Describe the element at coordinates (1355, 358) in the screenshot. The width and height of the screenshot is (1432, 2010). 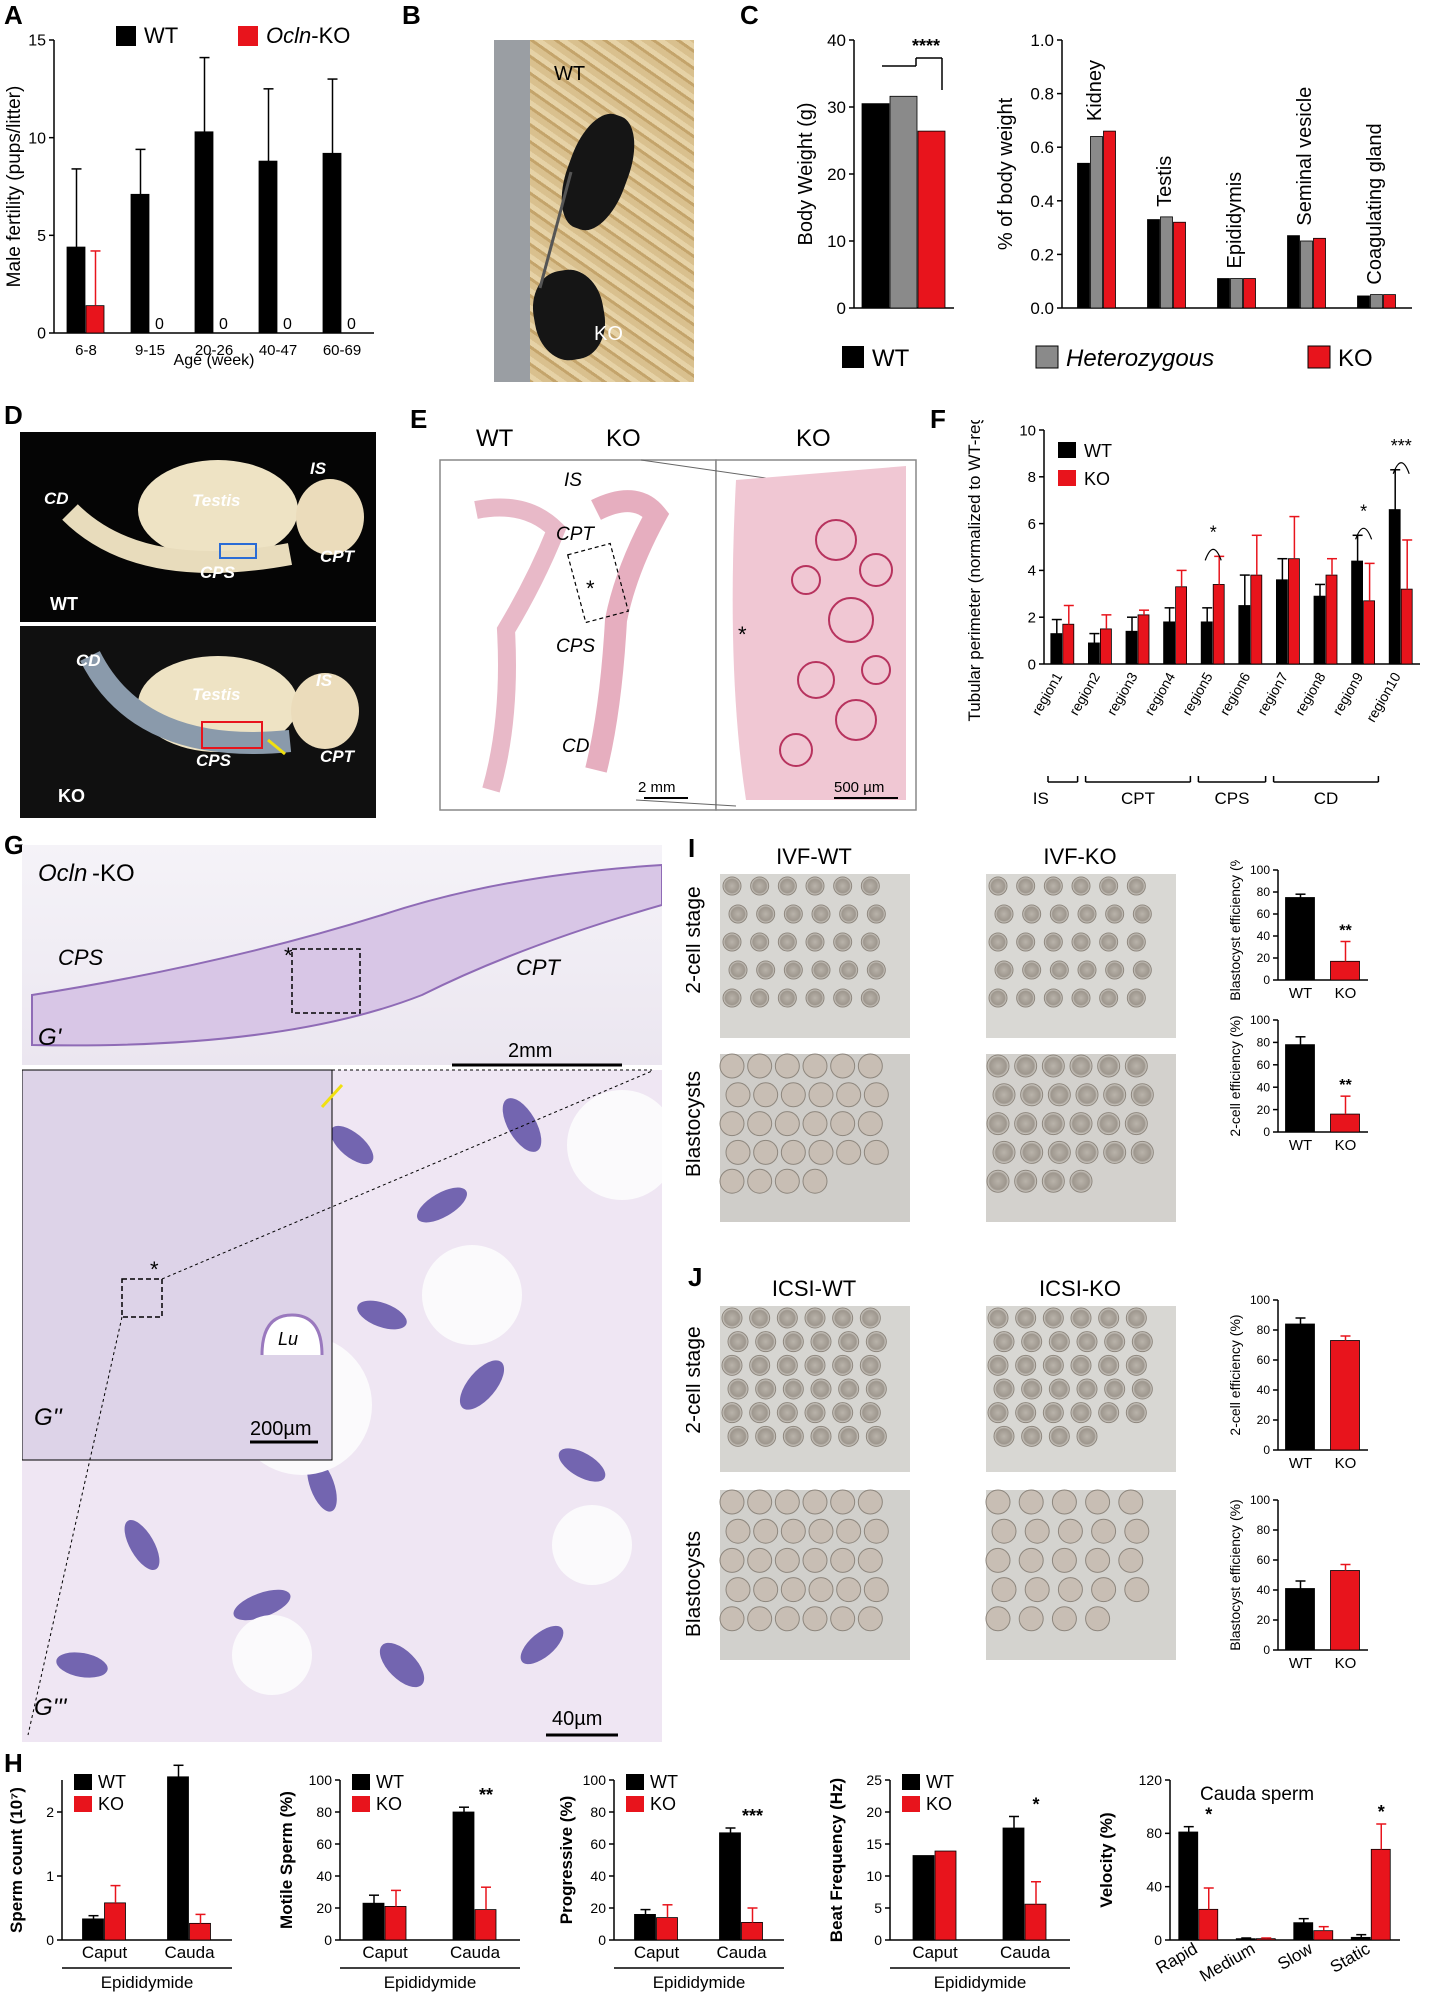
I see `legend-label-ko: KO` at that location.